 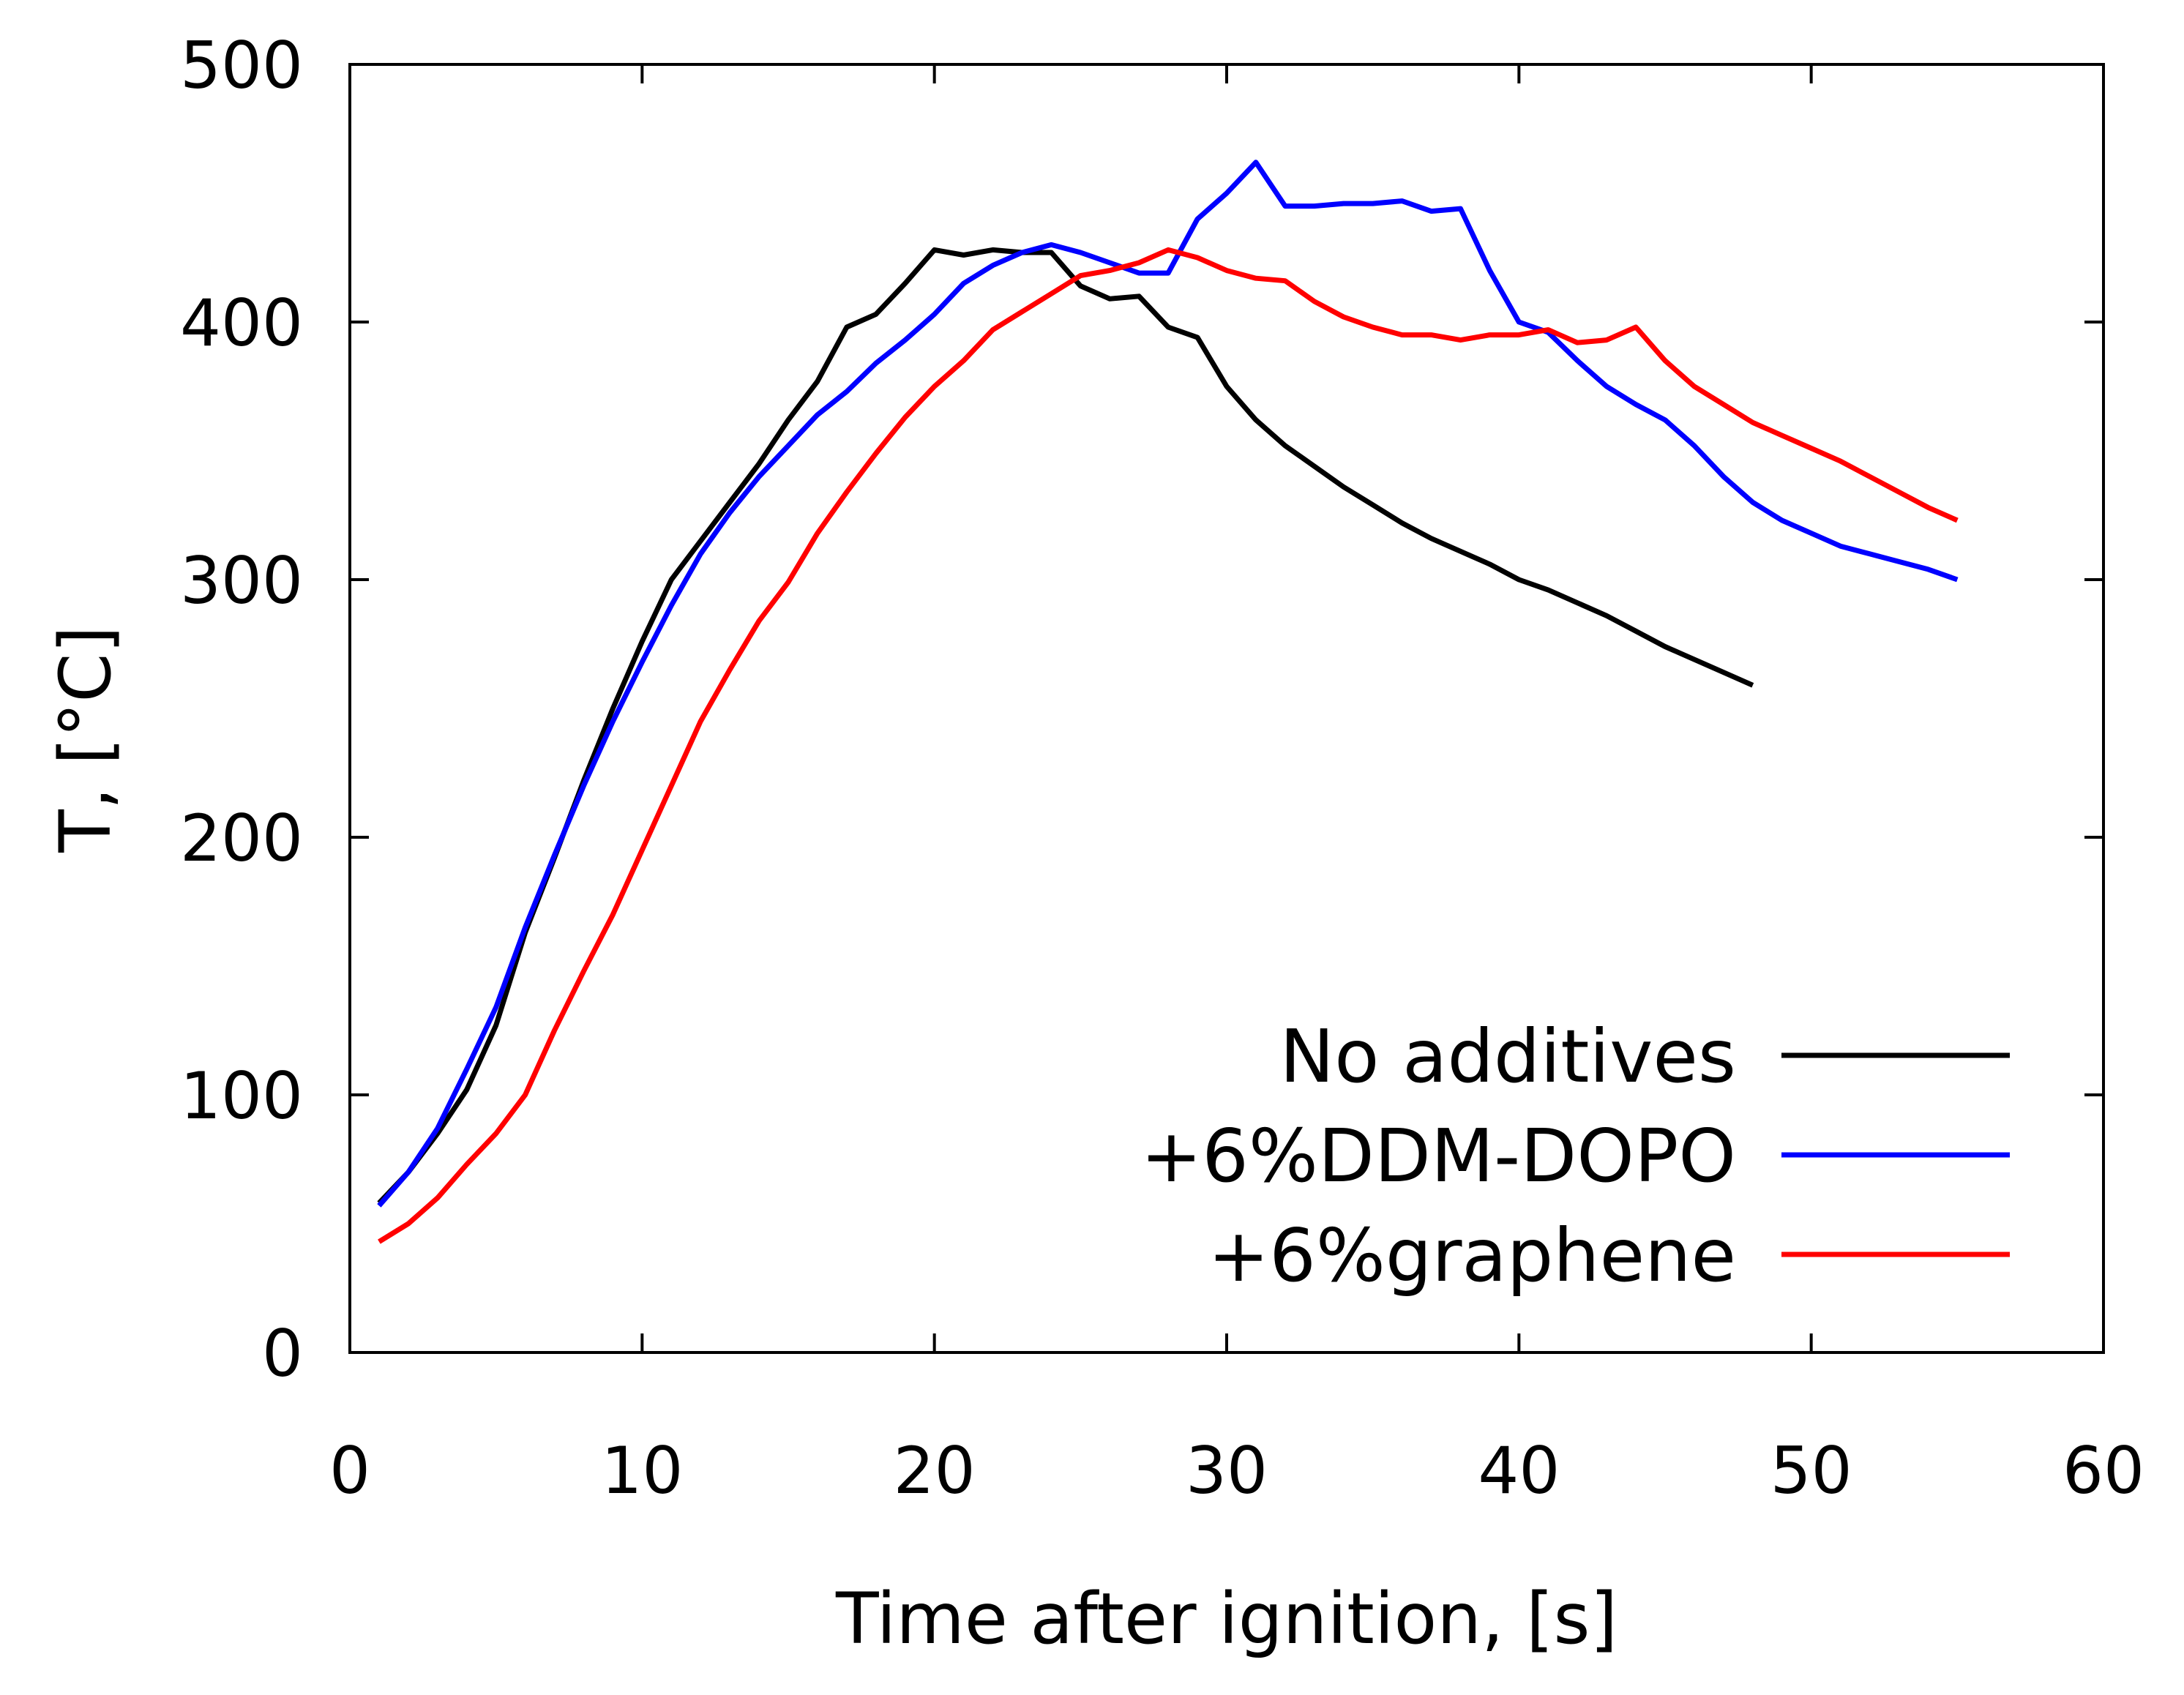 What do you see at coordinates (642, 1471) in the screenshot?
I see `x-tick-label: 10` at bounding box center [642, 1471].